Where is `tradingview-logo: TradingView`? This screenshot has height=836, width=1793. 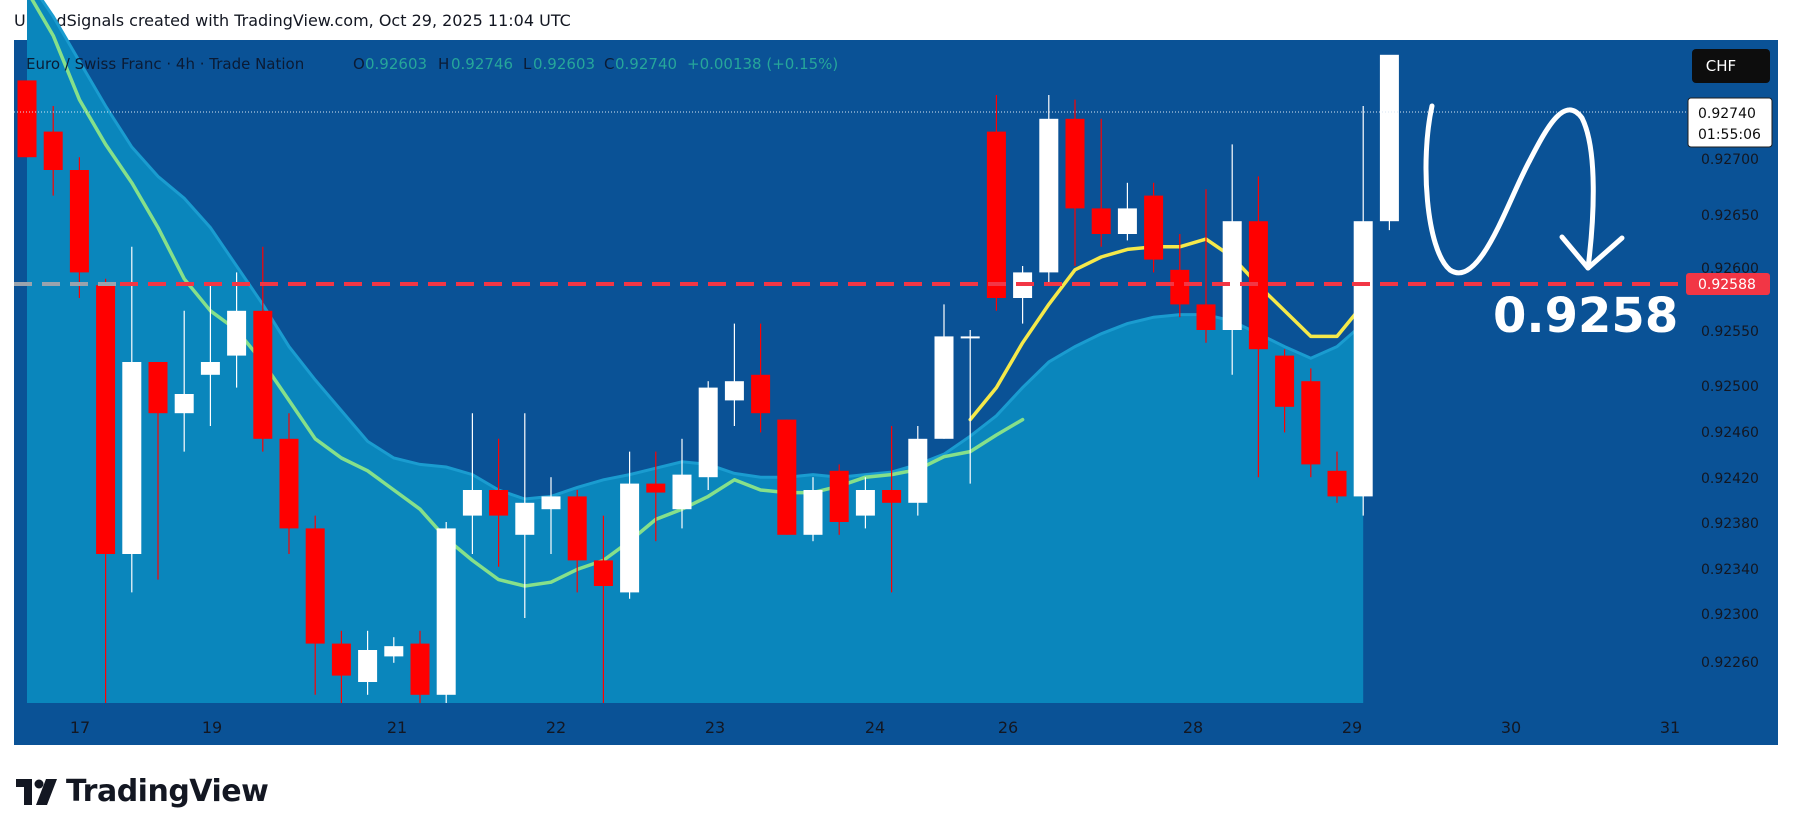 tradingview-logo: TradingView is located at coordinates (142, 791).